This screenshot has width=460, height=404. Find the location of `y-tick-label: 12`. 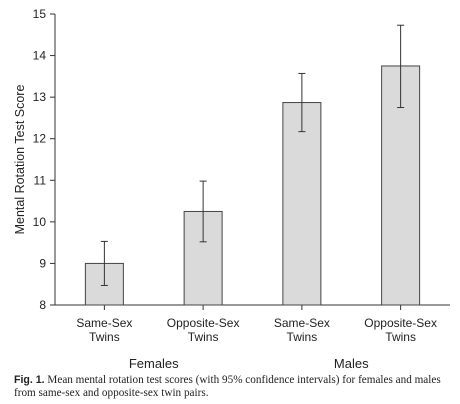

y-tick-label: 12 is located at coordinates (40, 139).